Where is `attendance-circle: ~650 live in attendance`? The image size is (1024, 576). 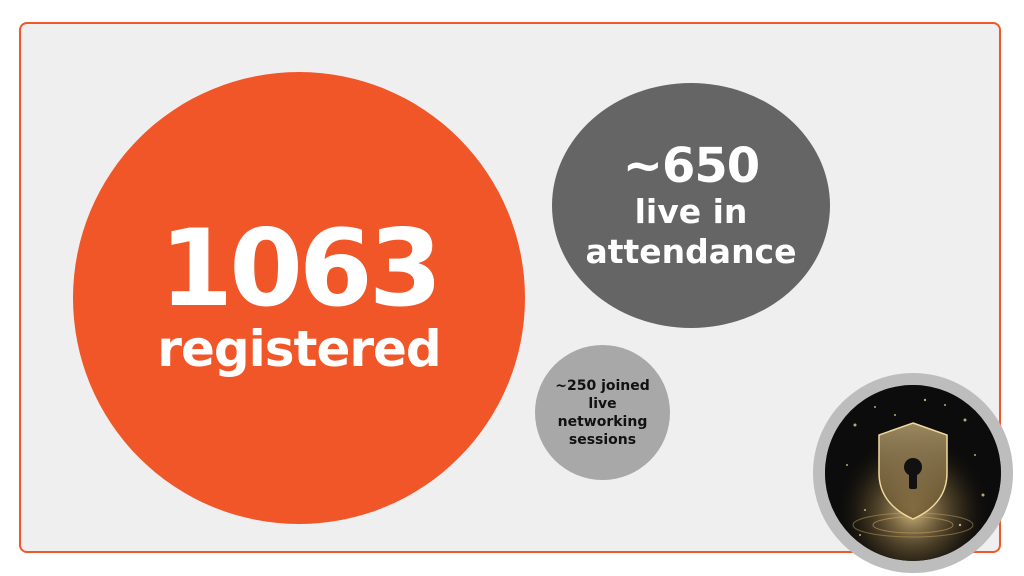 attendance-circle: ~650 live in attendance is located at coordinates (691, 205).